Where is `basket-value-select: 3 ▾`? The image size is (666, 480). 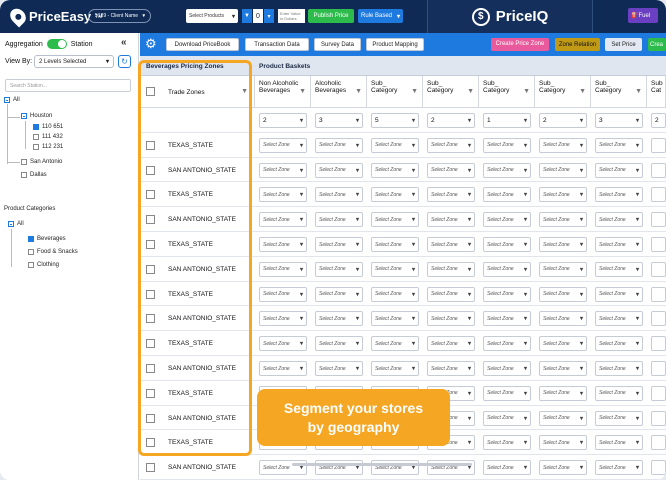
basket-value-select: 3 ▾ is located at coordinates (339, 120).